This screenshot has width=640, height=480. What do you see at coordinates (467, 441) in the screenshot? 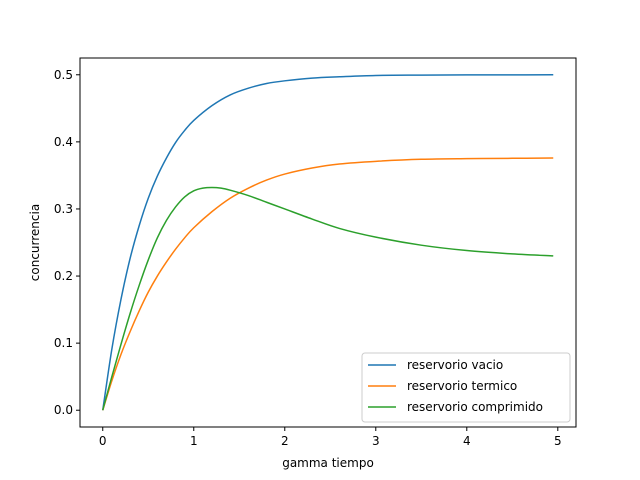
I see `x-tick-label: 4` at bounding box center [467, 441].